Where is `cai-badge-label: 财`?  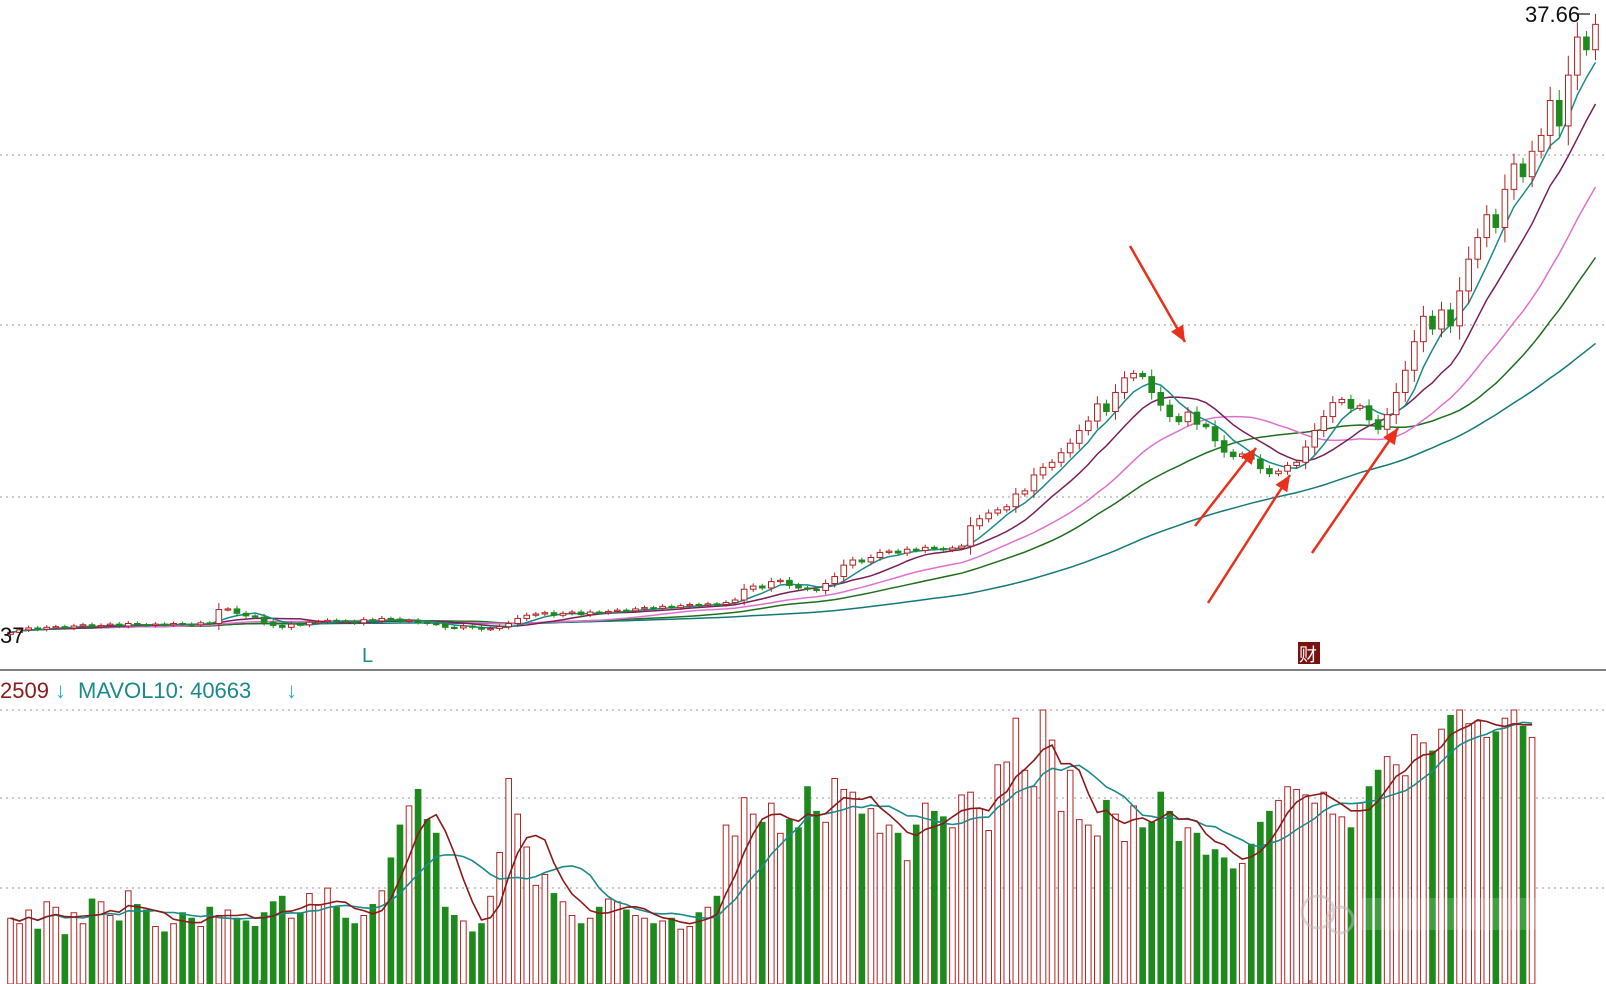 cai-badge-label: 财 is located at coordinates (1308, 655).